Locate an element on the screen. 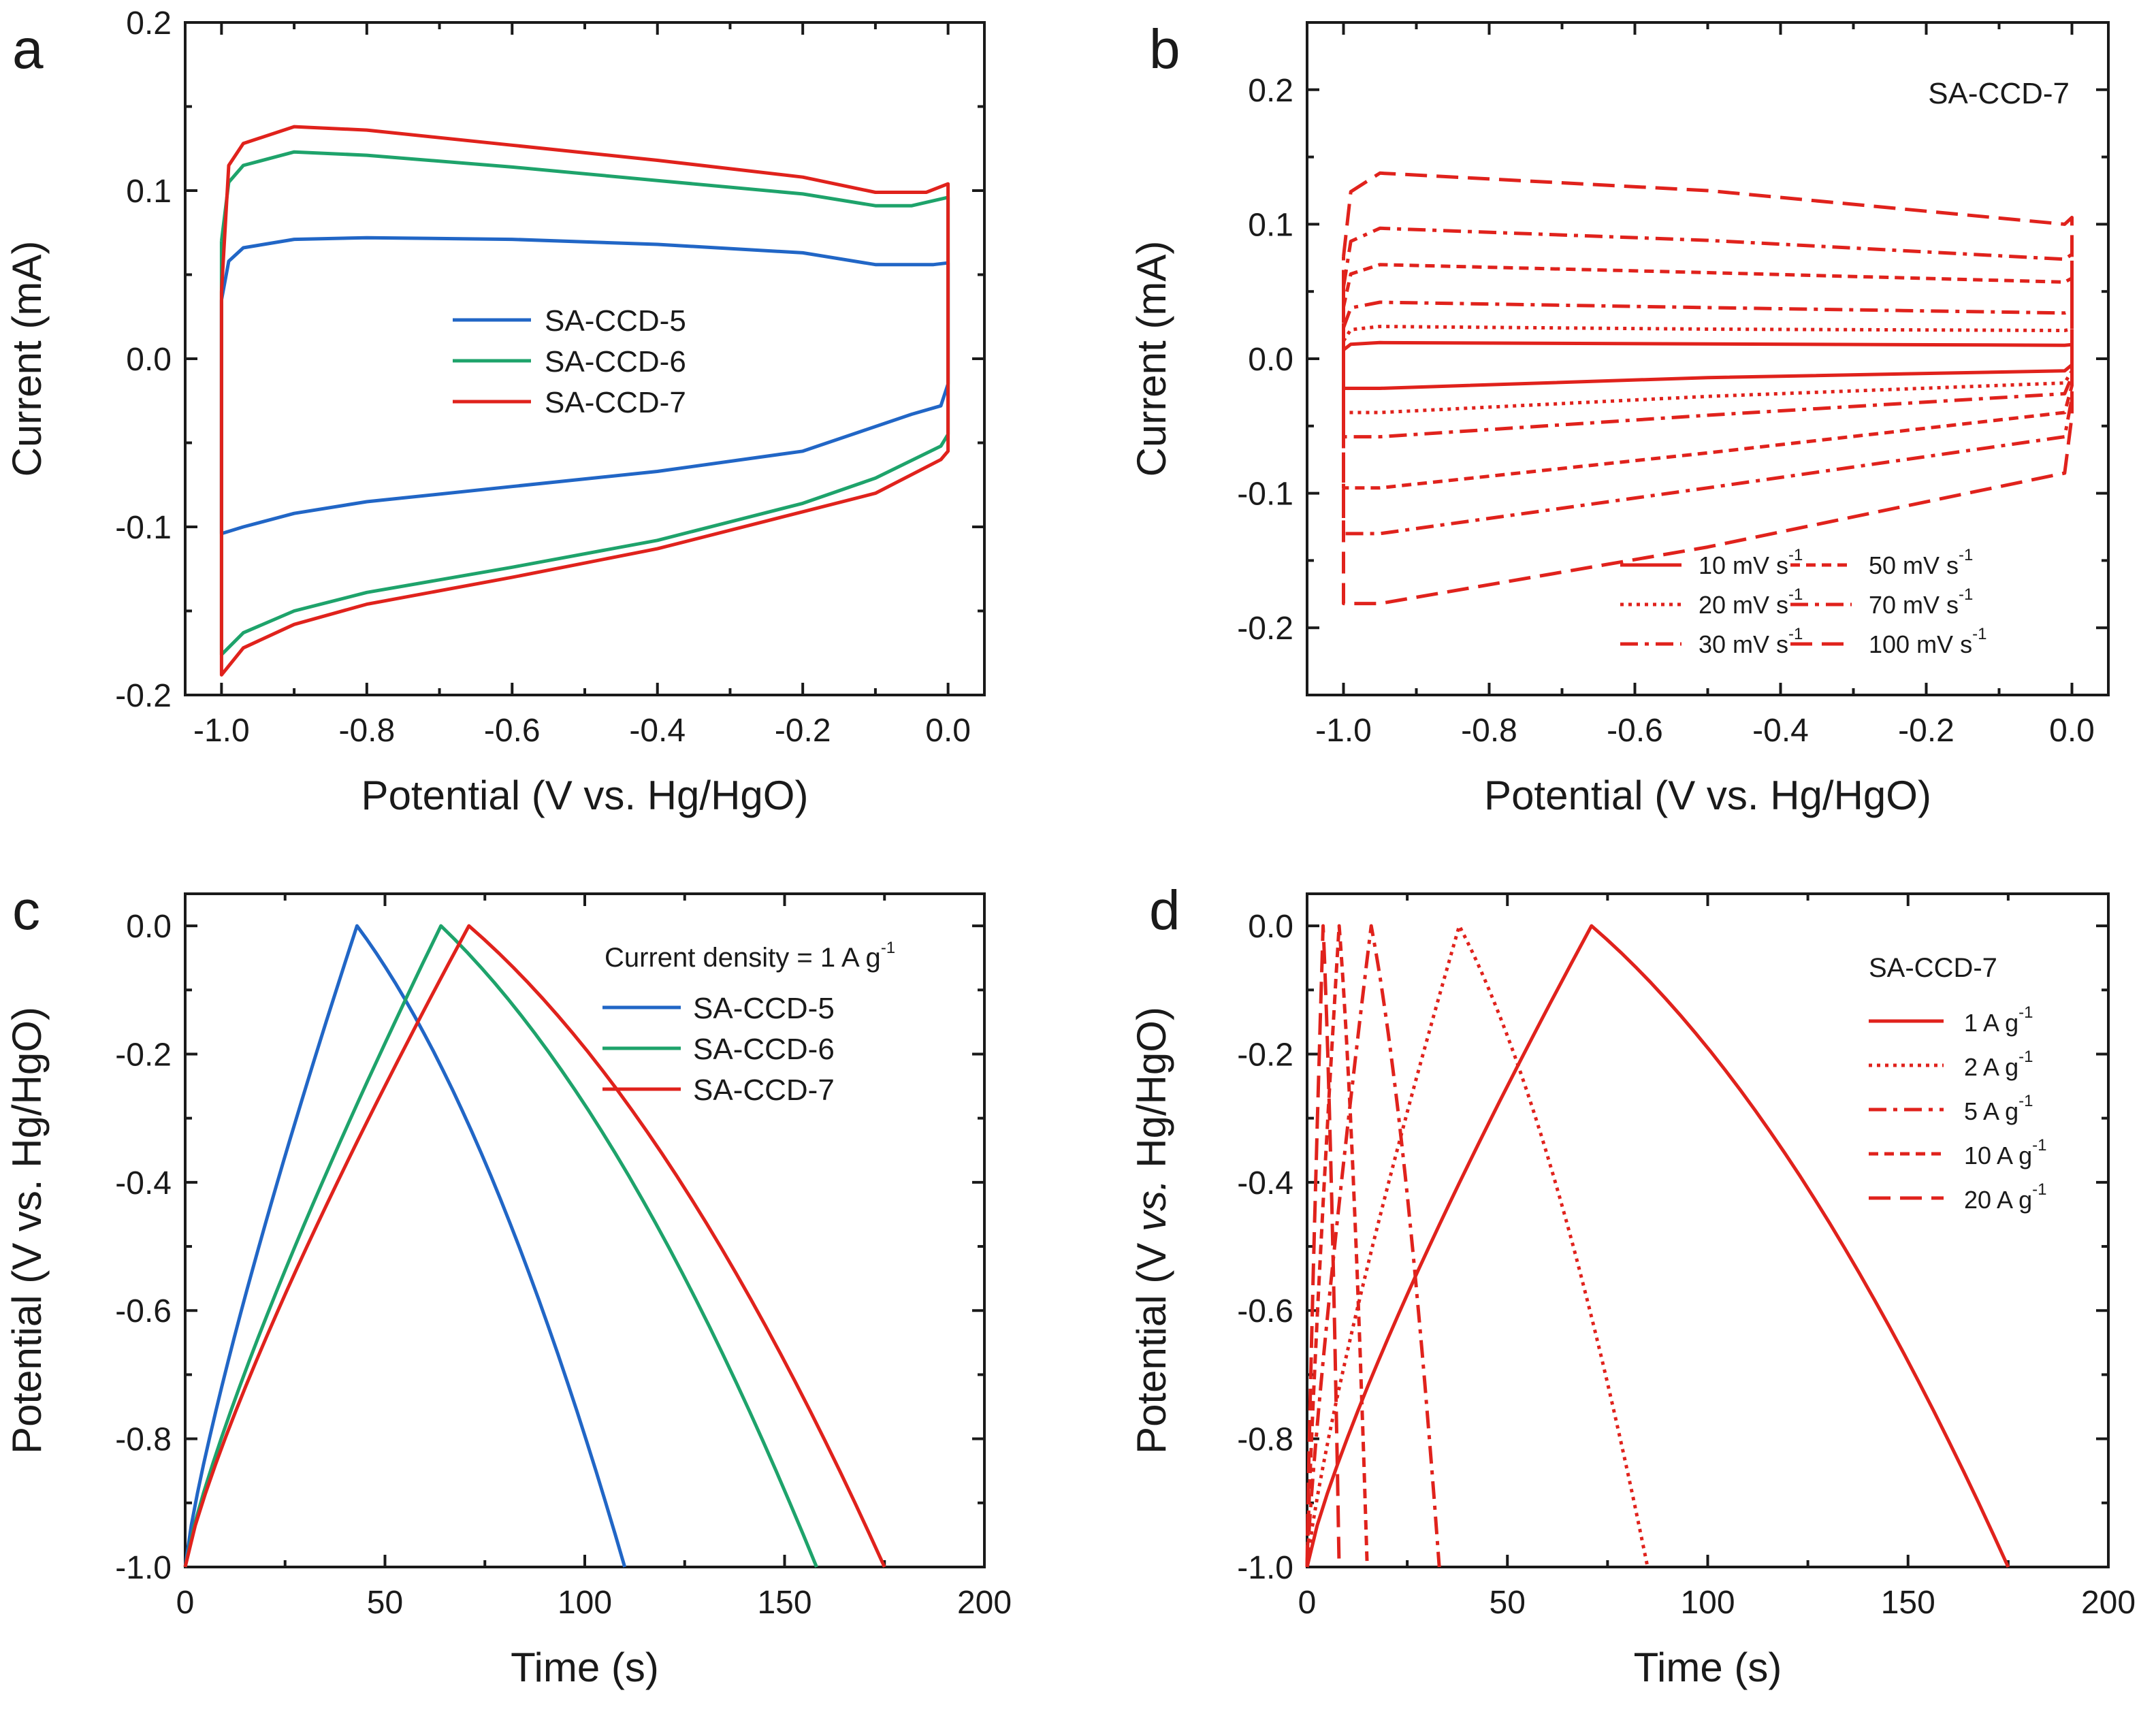 This screenshot has width=2156, height=1712. sample-annotation: SA-CCD-7 is located at coordinates (1999, 93).